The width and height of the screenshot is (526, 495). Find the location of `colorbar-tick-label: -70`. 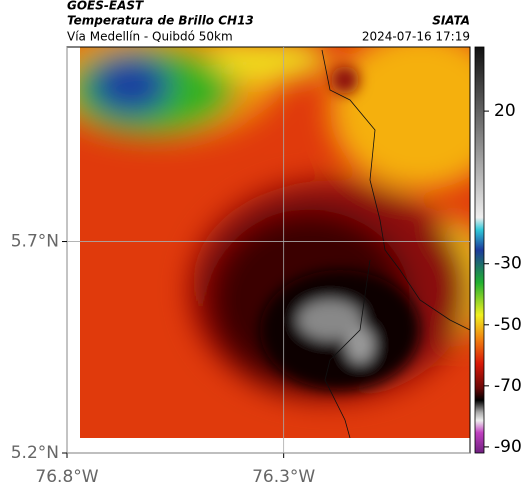

colorbar-tick-label: -70 is located at coordinates (508, 386).